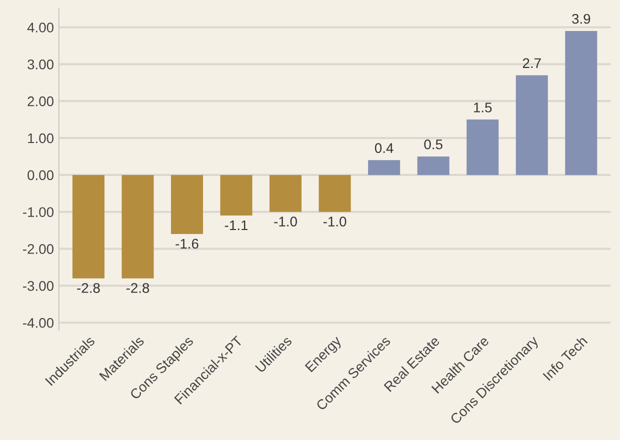  What do you see at coordinates (384, 148) in the screenshot?
I see `data-label: 0.4` at bounding box center [384, 148].